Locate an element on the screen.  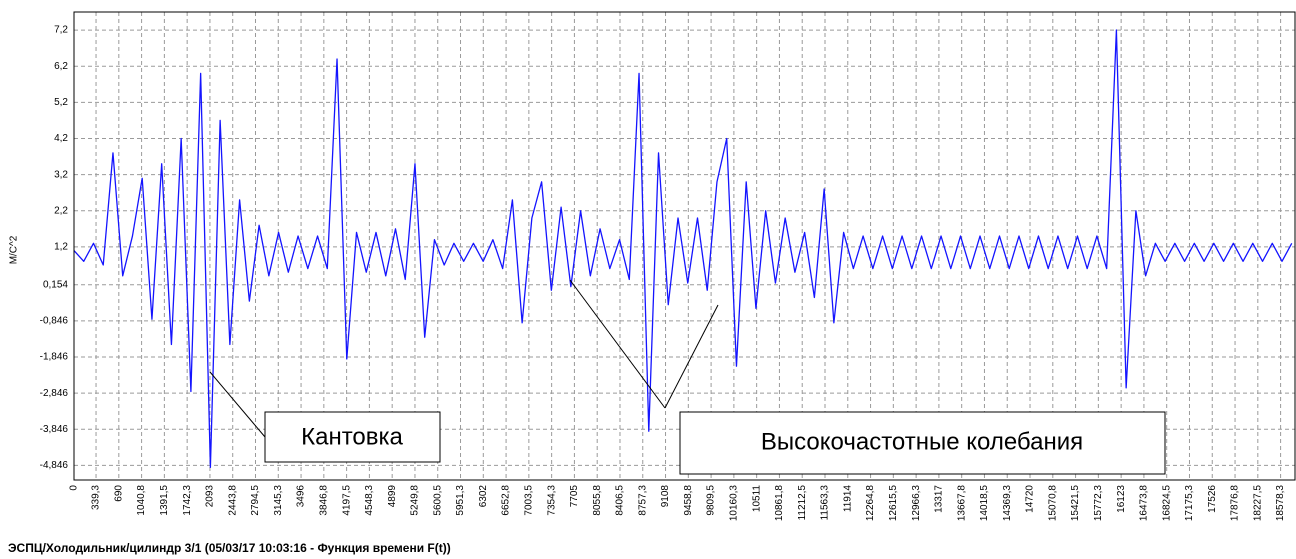
y-tick-label: 1,2 is located at coordinates (61, 247).